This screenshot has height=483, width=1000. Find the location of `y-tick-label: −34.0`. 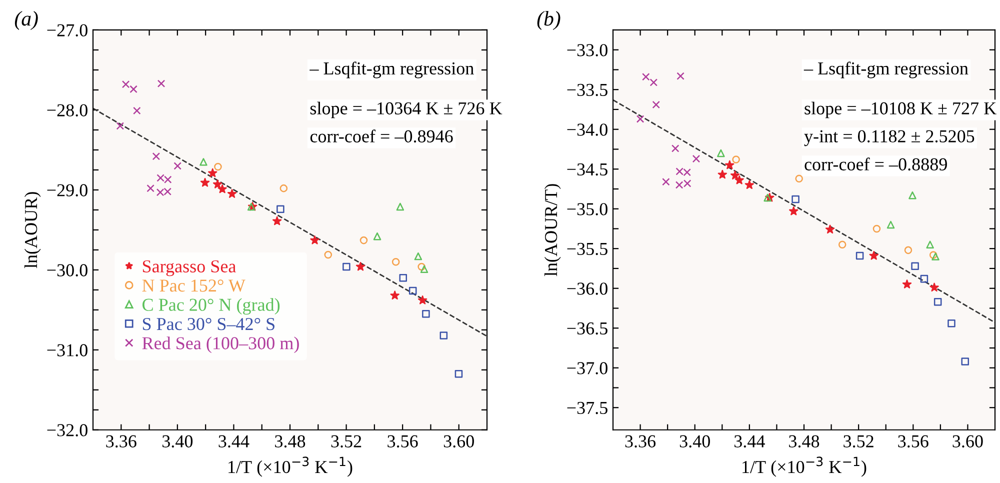

y-tick-label: −34.0 is located at coordinates (587, 130).